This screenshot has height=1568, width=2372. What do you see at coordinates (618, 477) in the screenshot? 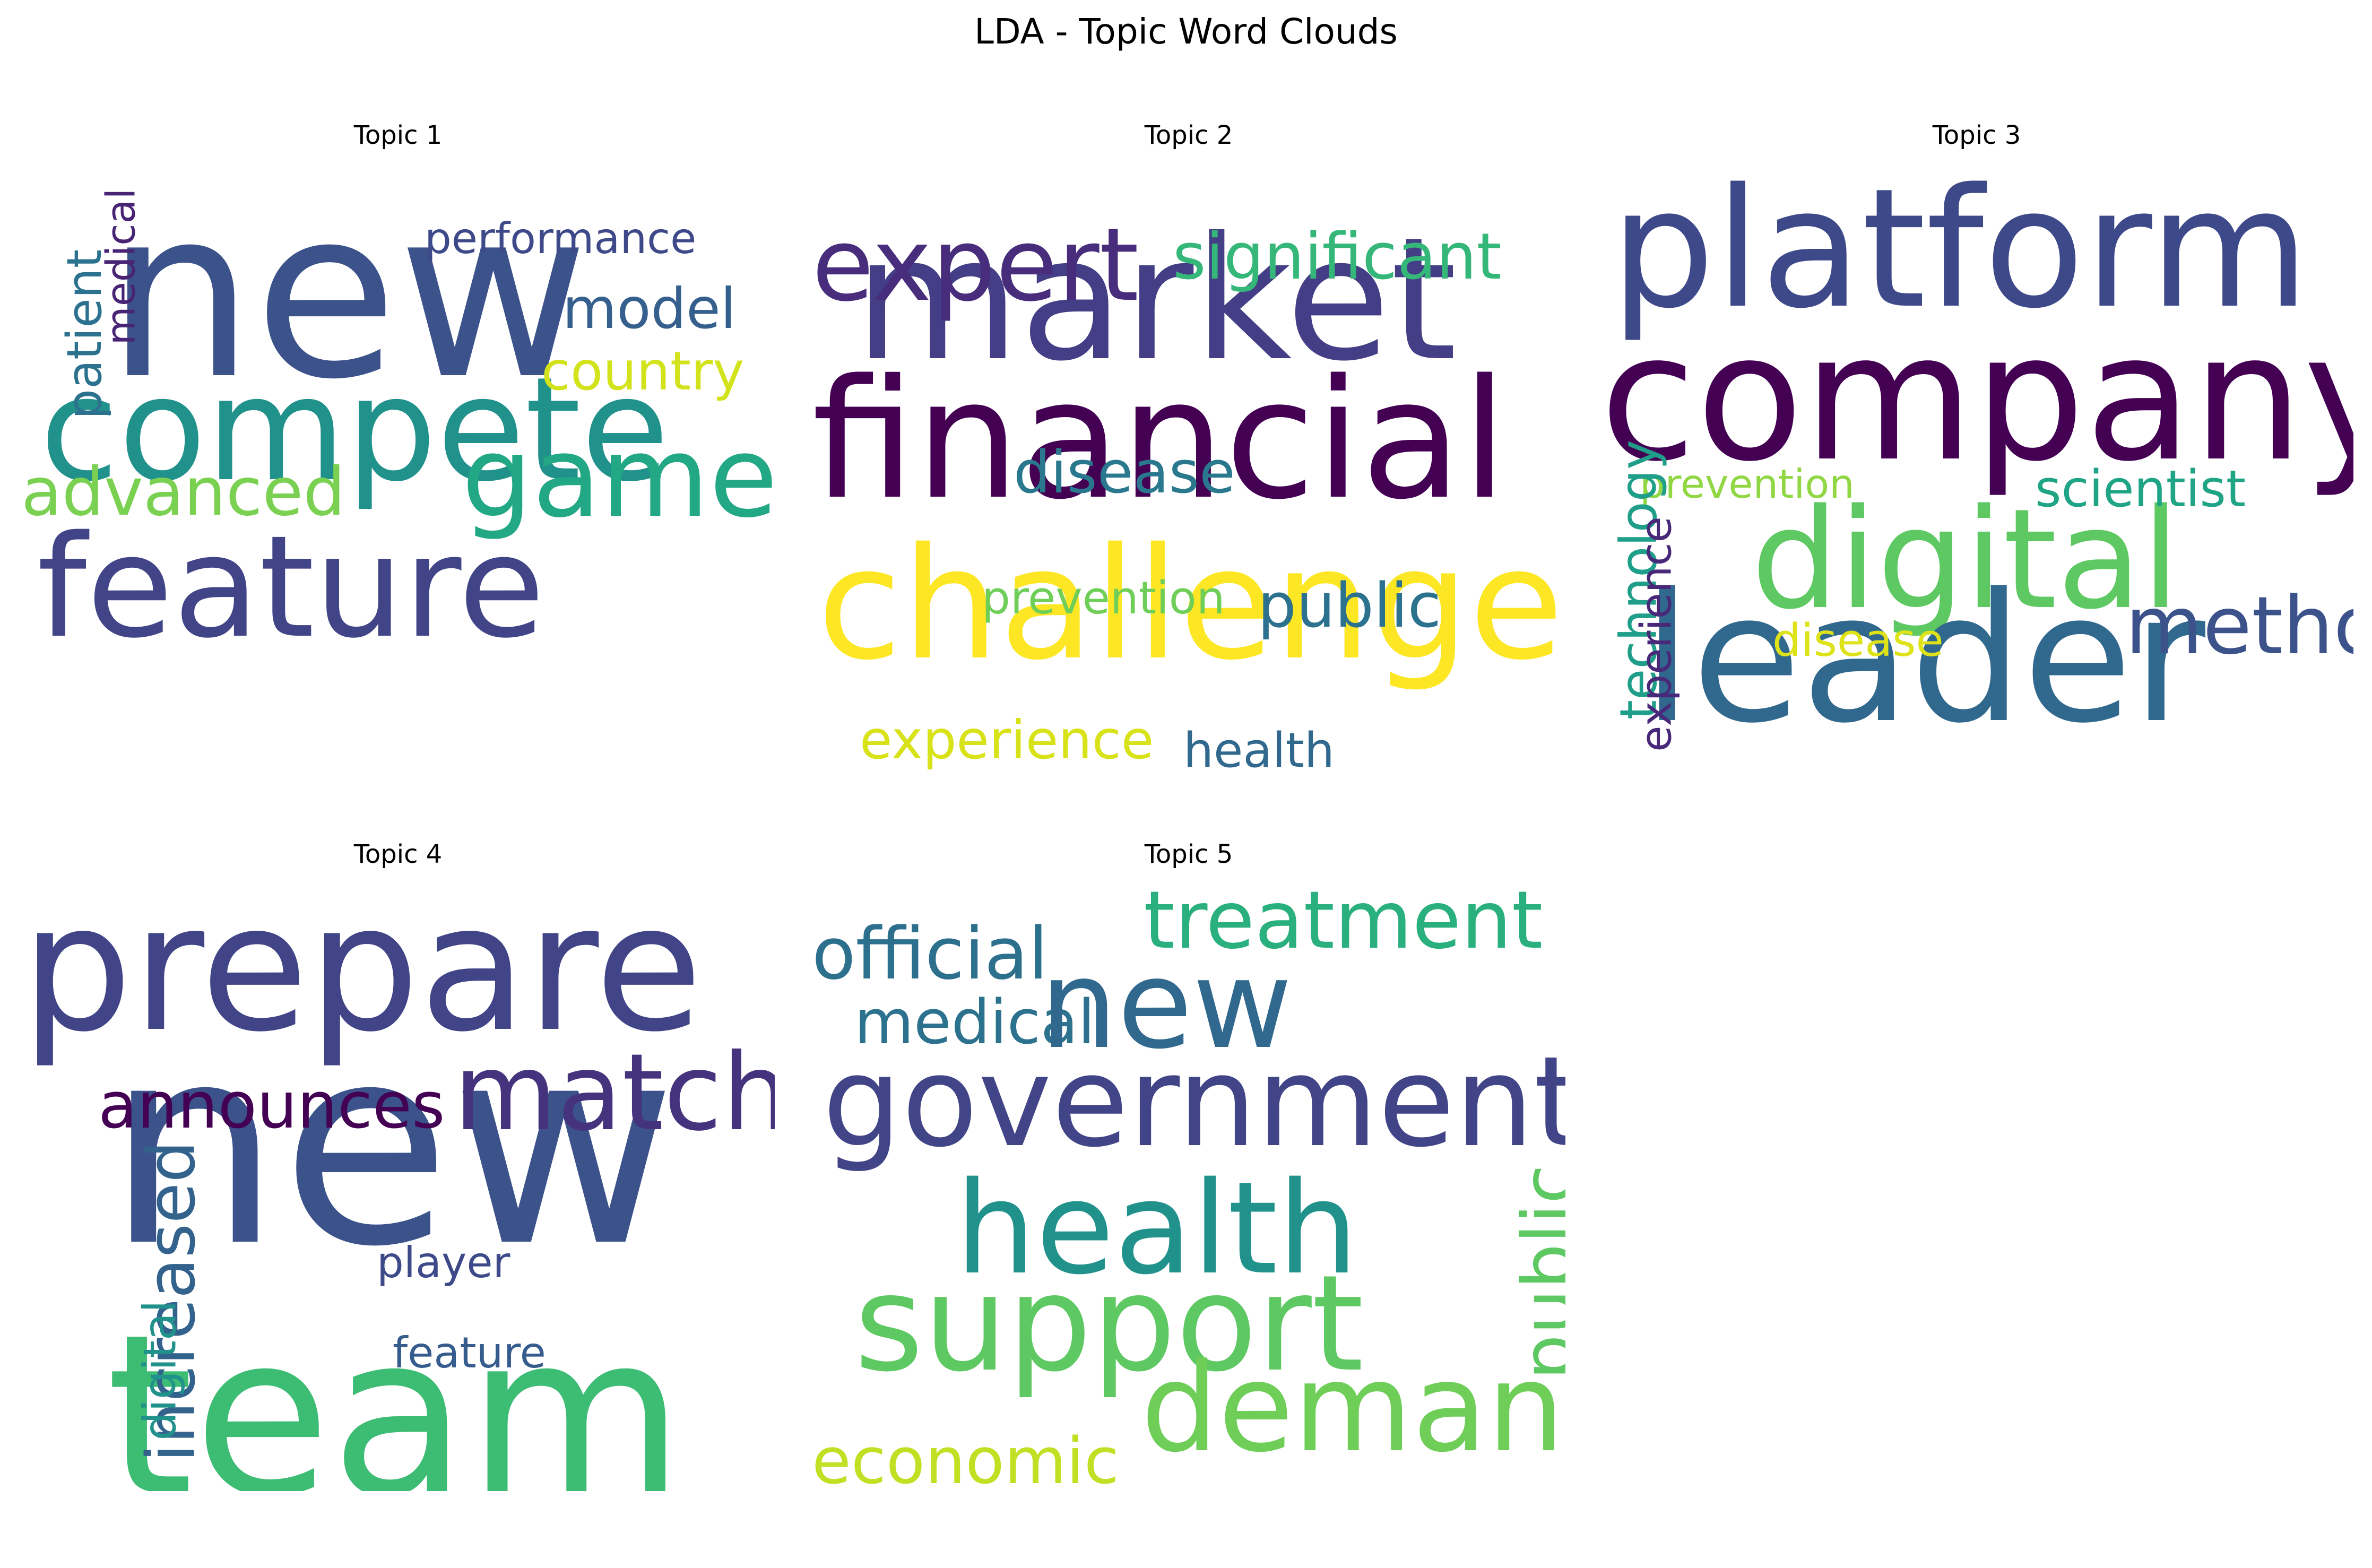
I see `cloud-word: game` at bounding box center [618, 477].